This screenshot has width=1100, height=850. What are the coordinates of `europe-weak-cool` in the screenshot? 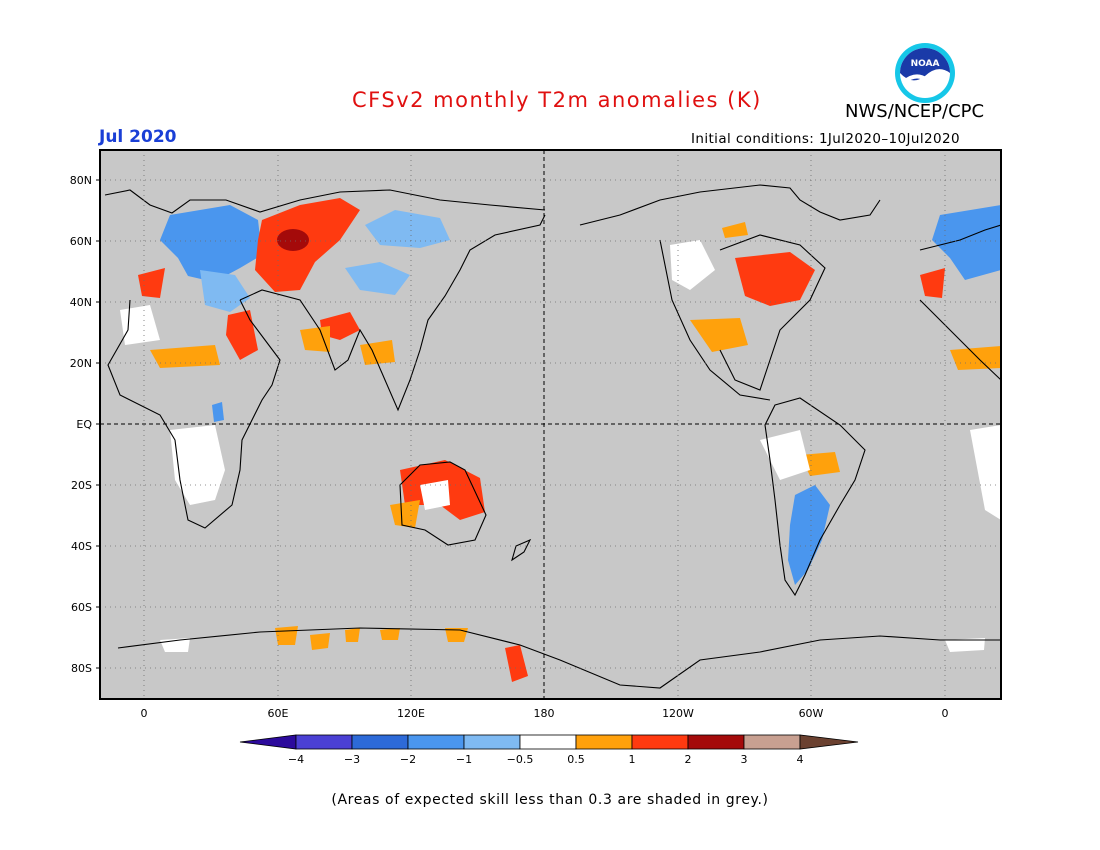 It's located at (325, 261).